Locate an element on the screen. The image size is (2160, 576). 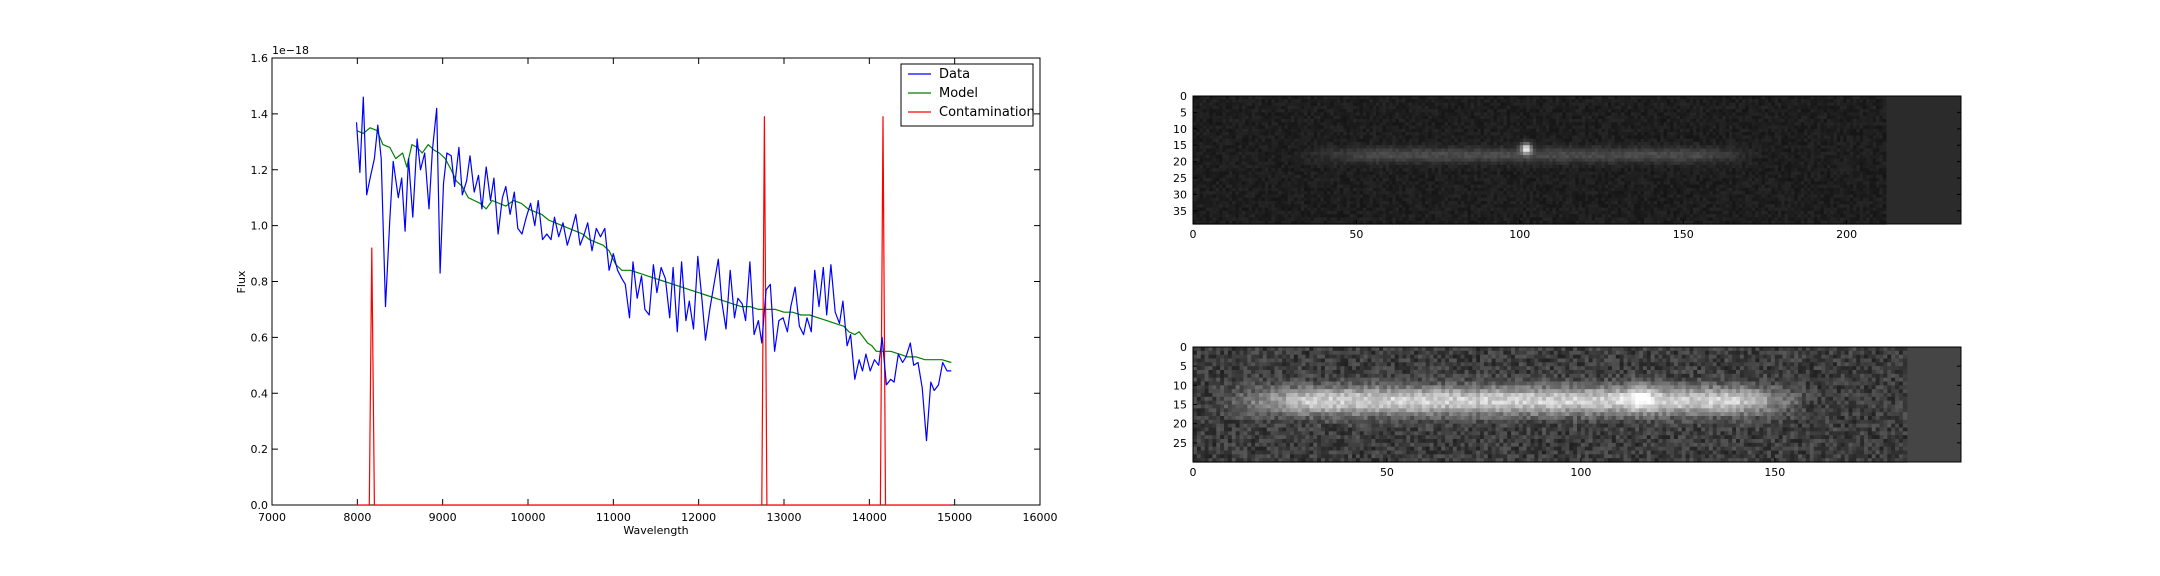
y-axis-label: Flux is located at coordinates (241, 281).